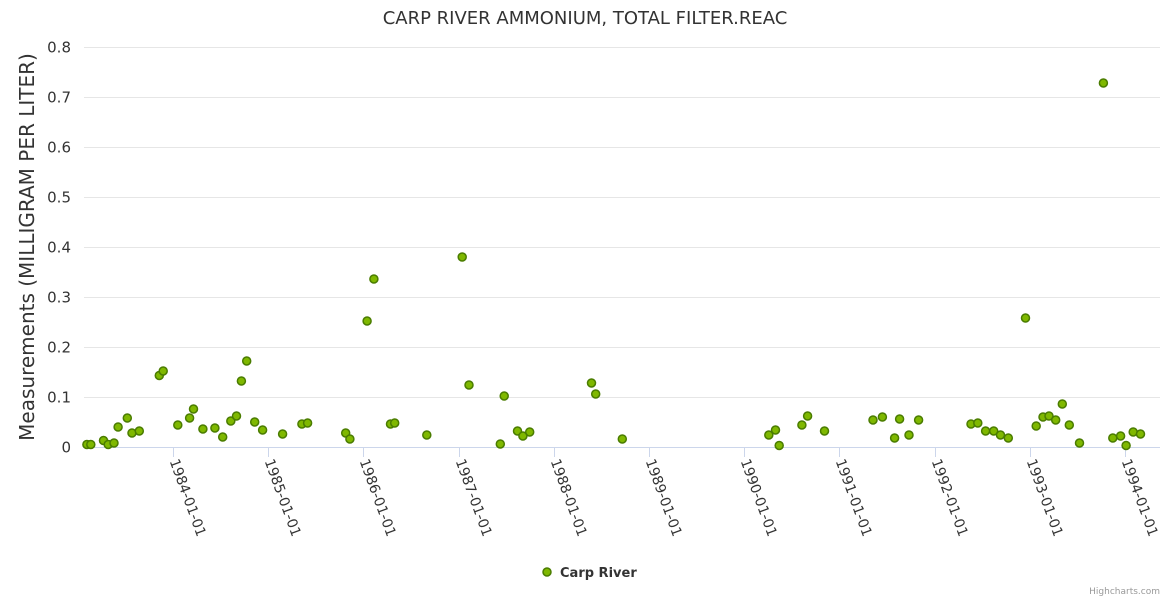  I want to click on chart-title: CARP RIVER AMMONIUM, TOTAL FILTER.REAC, so click(585, 18).